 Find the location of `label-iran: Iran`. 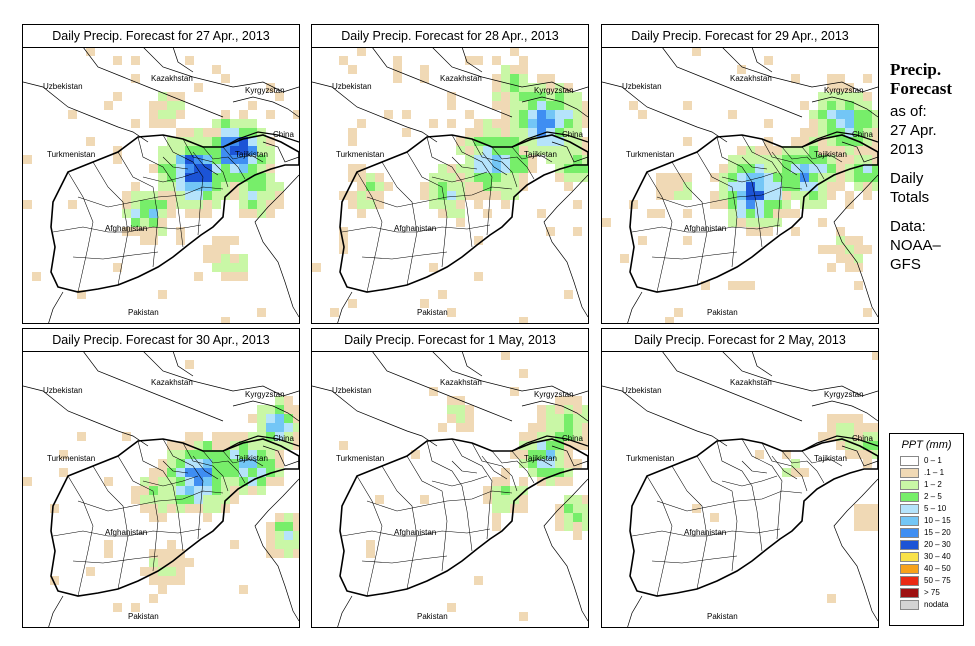

label-iran: Iran is located at coordinates (627, 322).